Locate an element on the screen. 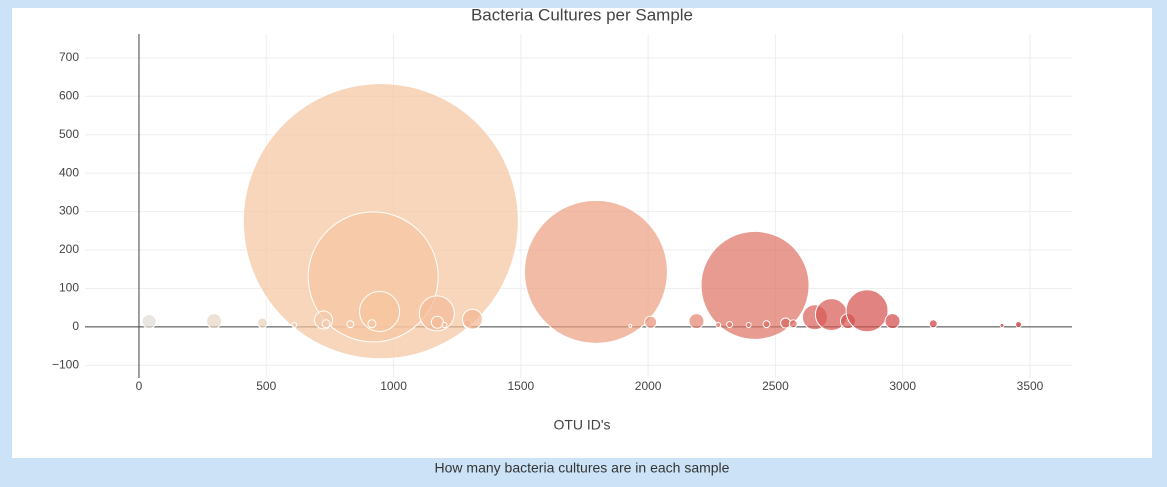 This screenshot has height=487, width=1167. x-tick-label: 1500 is located at coordinates (520, 386).